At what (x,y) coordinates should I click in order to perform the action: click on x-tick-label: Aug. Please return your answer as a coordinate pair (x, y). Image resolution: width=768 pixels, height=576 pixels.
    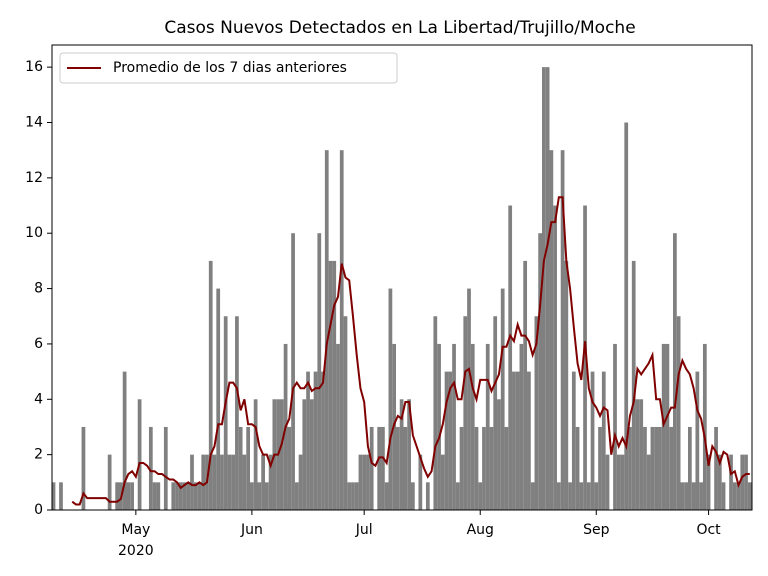
    Looking at the image, I should click on (480, 530).